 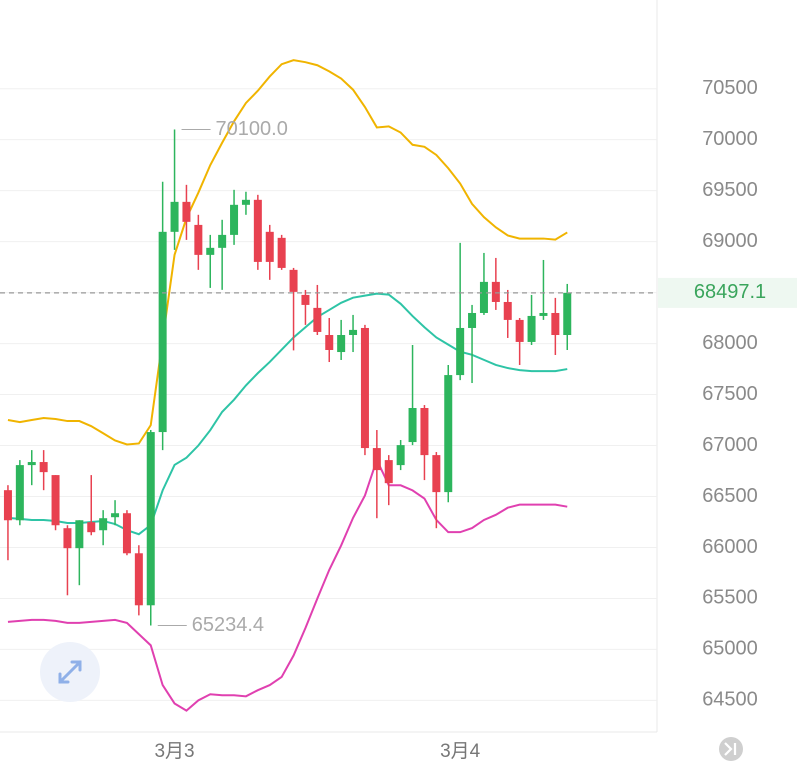 What do you see at coordinates (730, 241) in the screenshot?
I see `y-tick-label: 69000` at bounding box center [730, 241].